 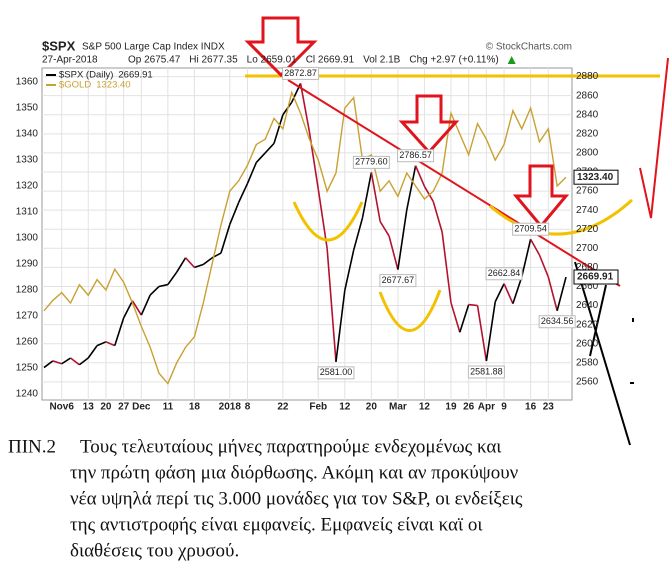 I want to click on y2-tick-label: 2740, so click(x=587, y=210).